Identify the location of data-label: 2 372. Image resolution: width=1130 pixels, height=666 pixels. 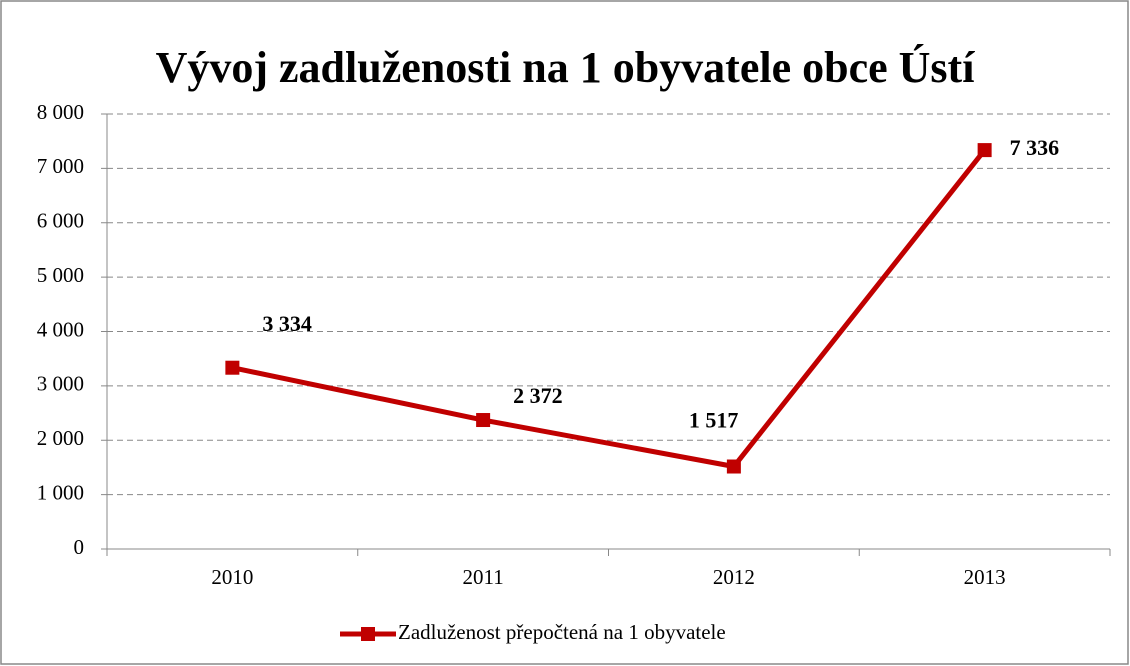
(538, 395).